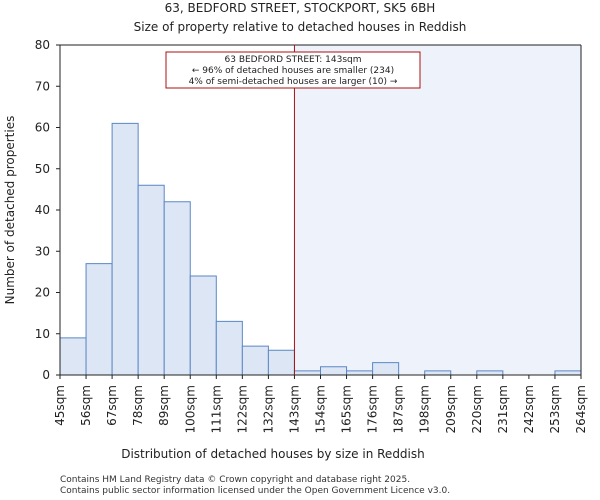 This screenshot has width=600, height=500. Describe the element at coordinates (99, 319) in the screenshot. I see `bar-56sqm` at that location.